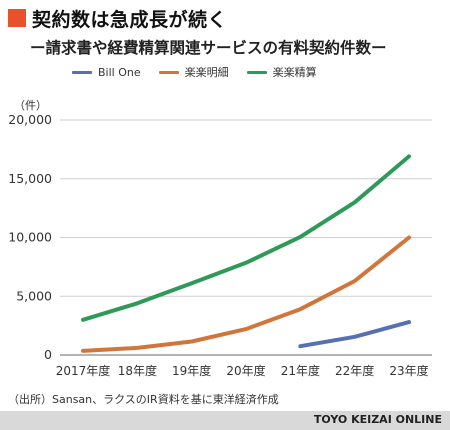 Image resolution: width=450 pixels, height=430 pixels. What do you see at coordinates (30, 178) in the screenshot?
I see `y-tick-label: 15,000` at bounding box center [30, 178].